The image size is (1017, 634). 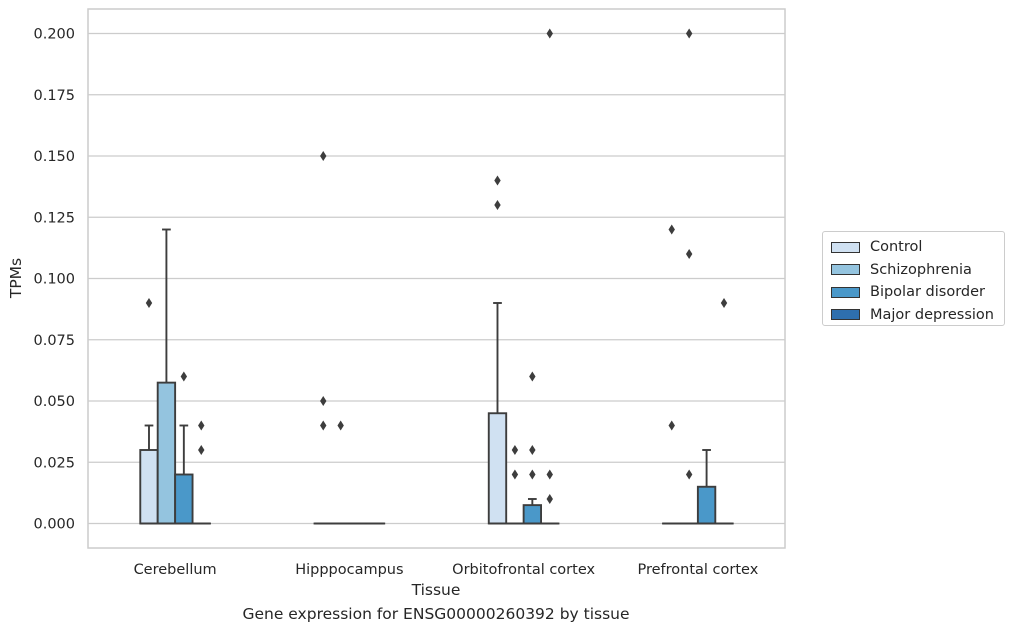 I want to click on y-tick-label: 0.100, so click(x=54, y=280).